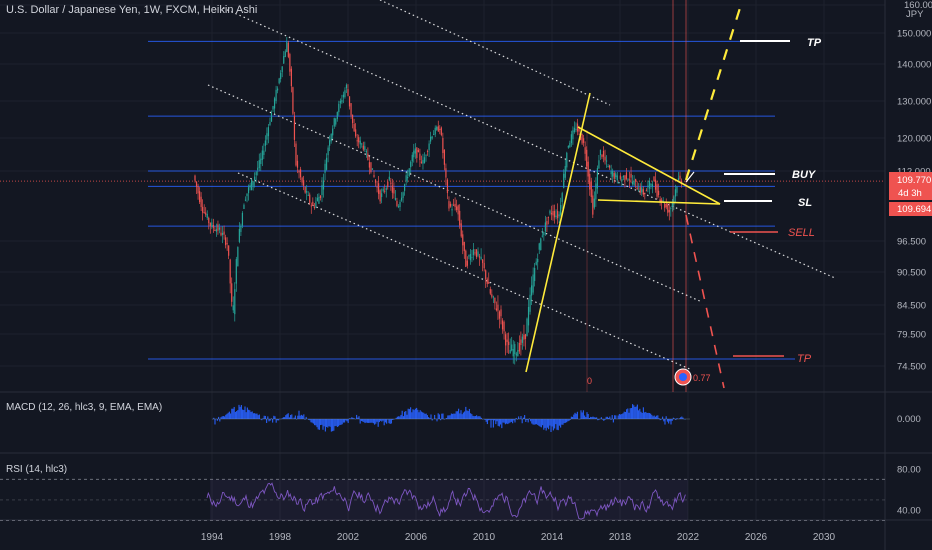 The image size is (932, 550). What do you see at coordinates (910, 209) in the screenshot?
I see `price-badge` at bounding box center [910, 209].